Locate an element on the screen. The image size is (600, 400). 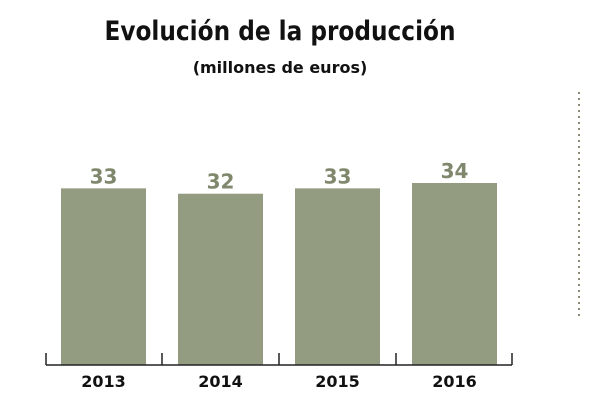
tick-label-2014: 2014 is located at coordinates (220, 381).